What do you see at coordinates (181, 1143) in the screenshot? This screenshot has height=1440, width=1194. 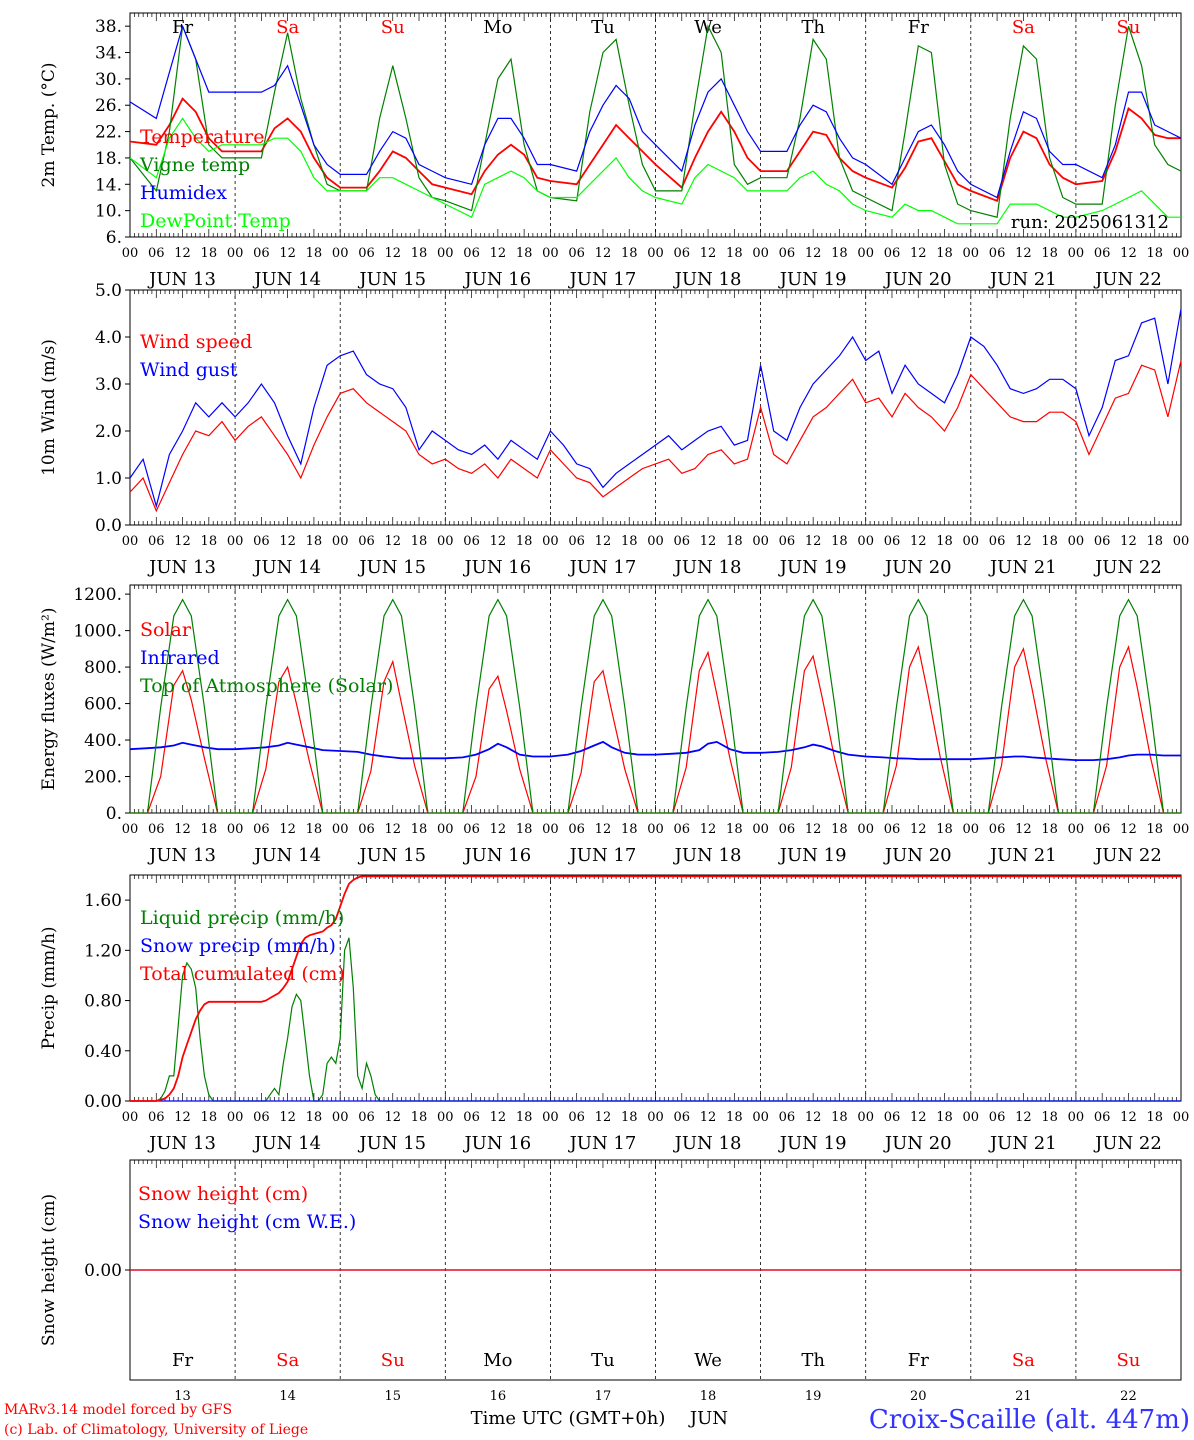 I see `date-label: JUN 13` at bounding box center [181, 1143].